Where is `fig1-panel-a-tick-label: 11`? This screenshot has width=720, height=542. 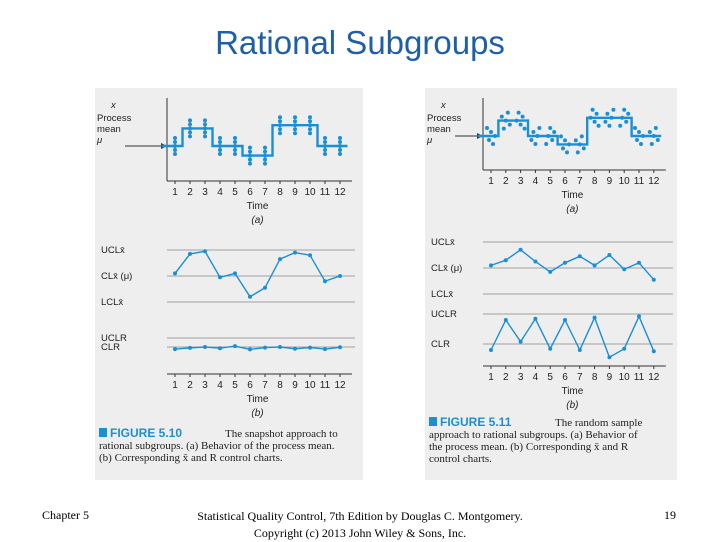
fig1-panel-a-tick-label: 11 is located at coordinates (639, 181).